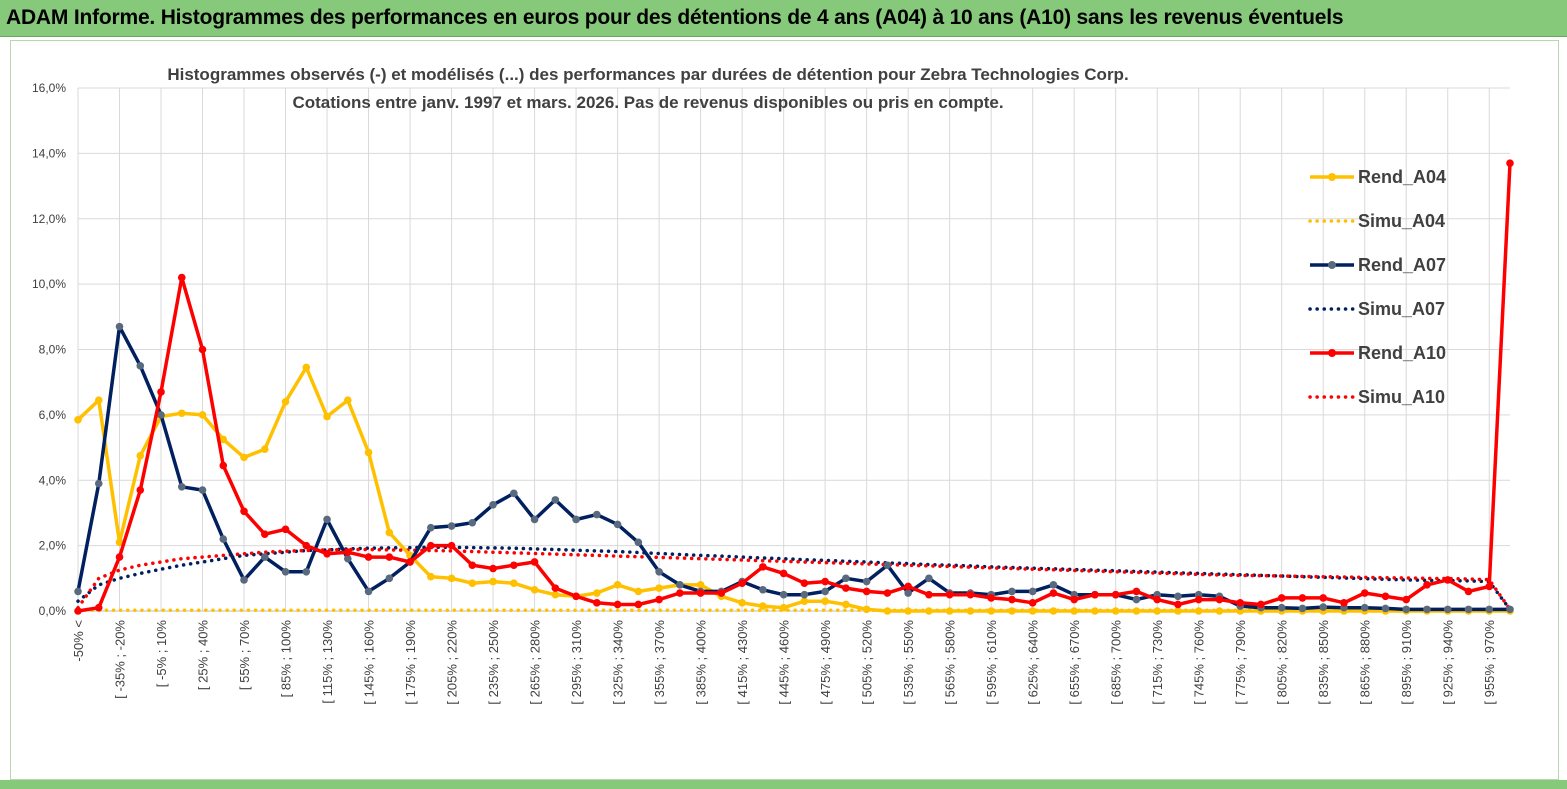 The width and height of the screenshot is (1567, 789). Describe the element at coordinates (49, 88) in the screenshot. I see `y-tick-label: 16,0%` at that location.